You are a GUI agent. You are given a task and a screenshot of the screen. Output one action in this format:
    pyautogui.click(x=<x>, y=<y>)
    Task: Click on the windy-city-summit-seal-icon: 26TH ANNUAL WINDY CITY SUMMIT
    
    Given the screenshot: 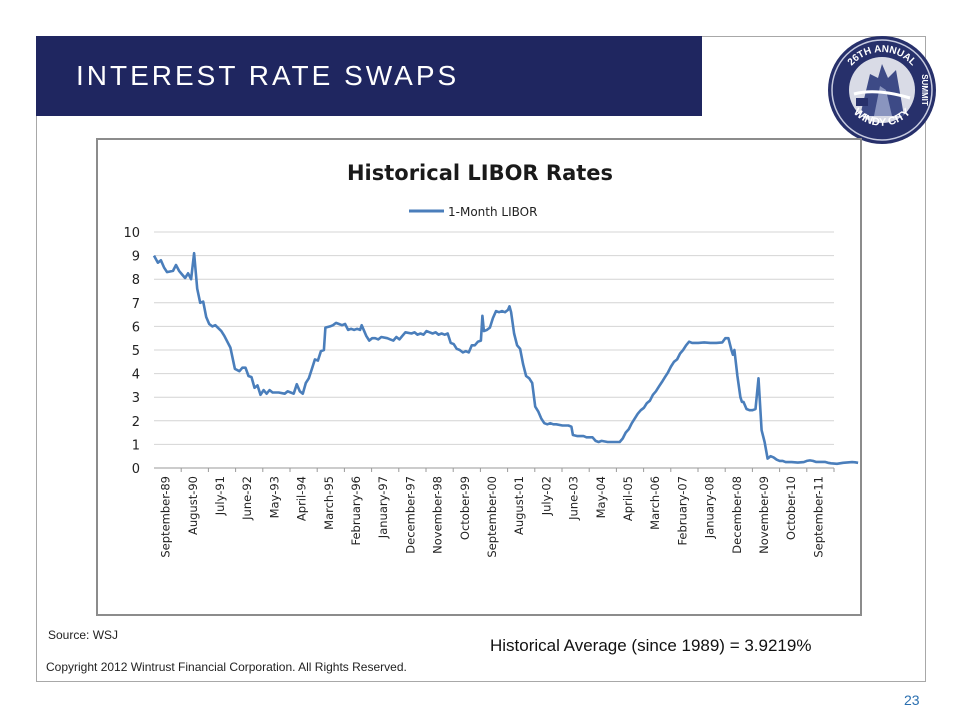 What is the action you would take?
    pyautogui.click(x=882, y=90)
    